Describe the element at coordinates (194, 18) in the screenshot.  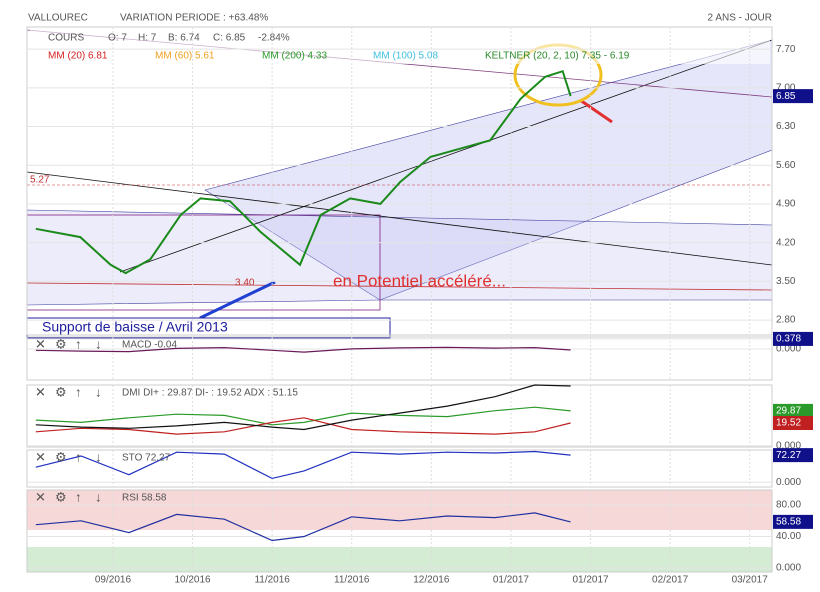
I see `variation: VARIATION PERIODE : +63.48%` at that location.